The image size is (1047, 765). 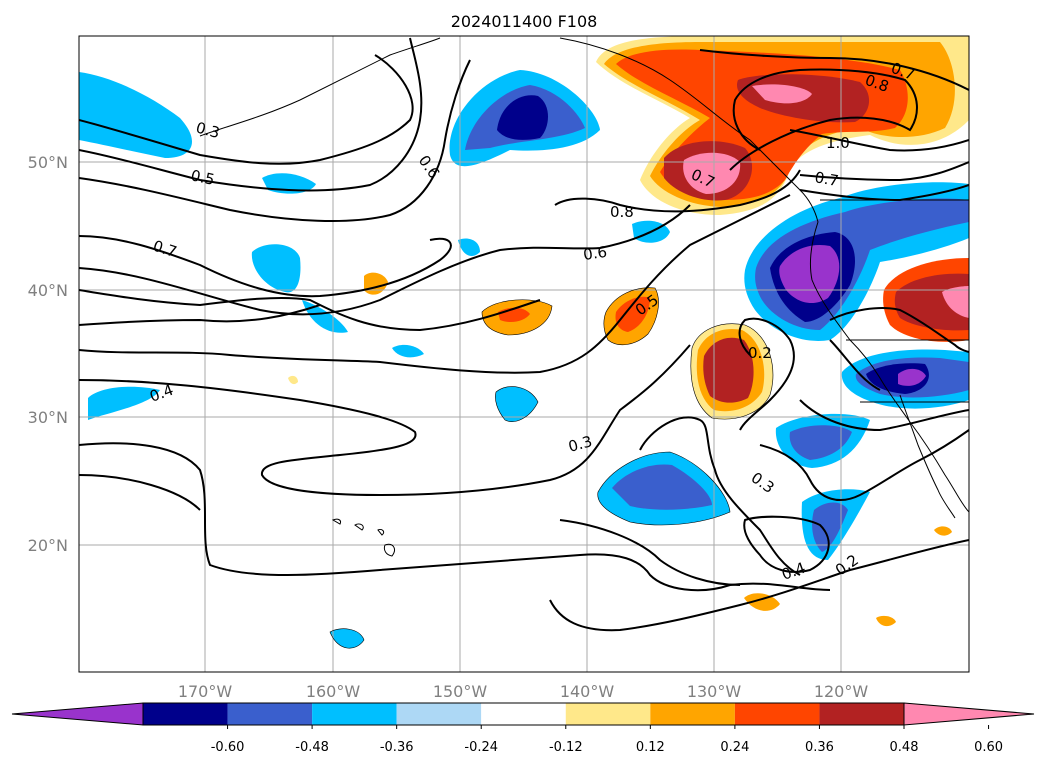 I want to click on neg-anomaly-central-core, so click(x=522, y=117).